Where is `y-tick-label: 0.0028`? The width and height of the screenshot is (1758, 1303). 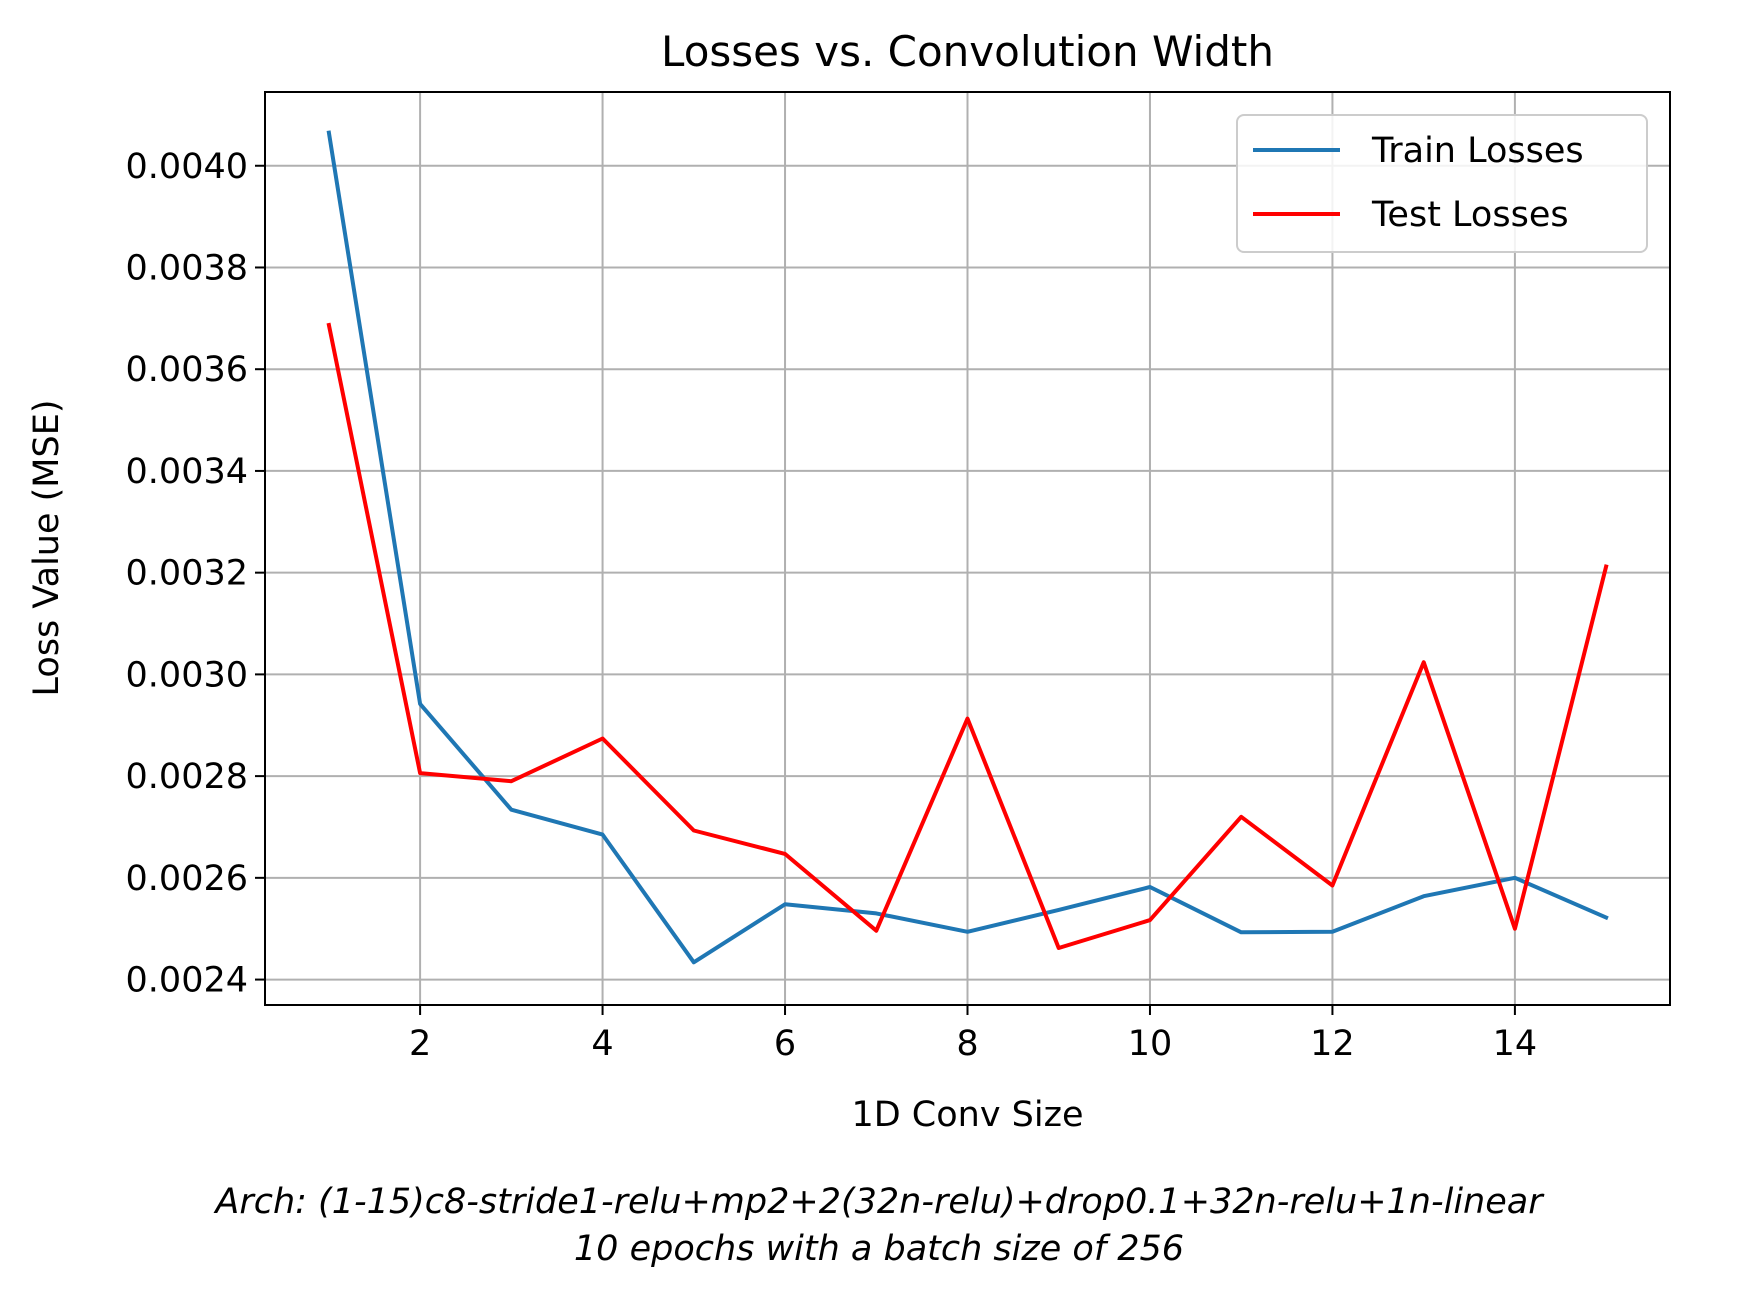 y-tick-label: 0.0028 is located at coordinates (187, 777).